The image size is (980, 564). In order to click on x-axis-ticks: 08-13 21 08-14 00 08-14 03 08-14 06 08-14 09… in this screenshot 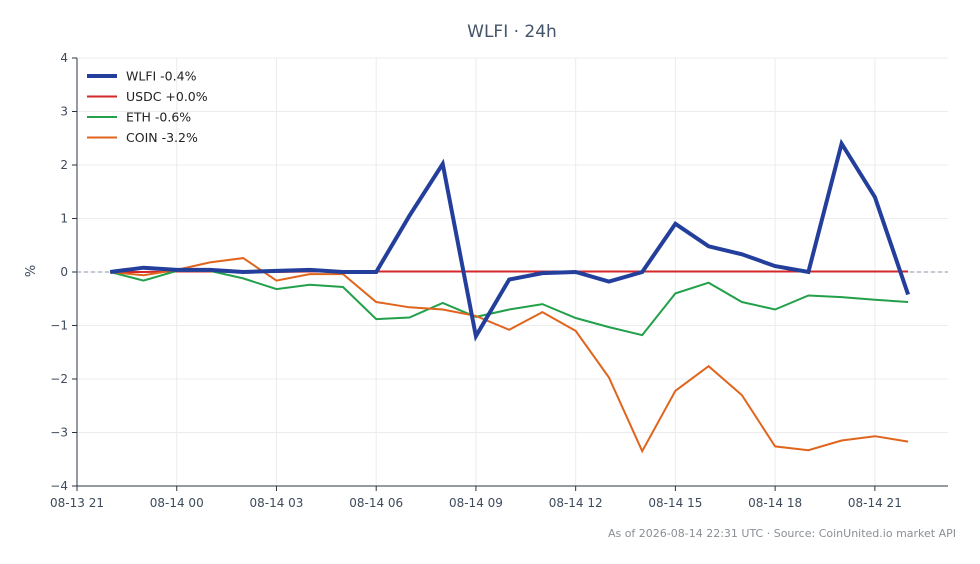, I will do `click(476, 498)`.